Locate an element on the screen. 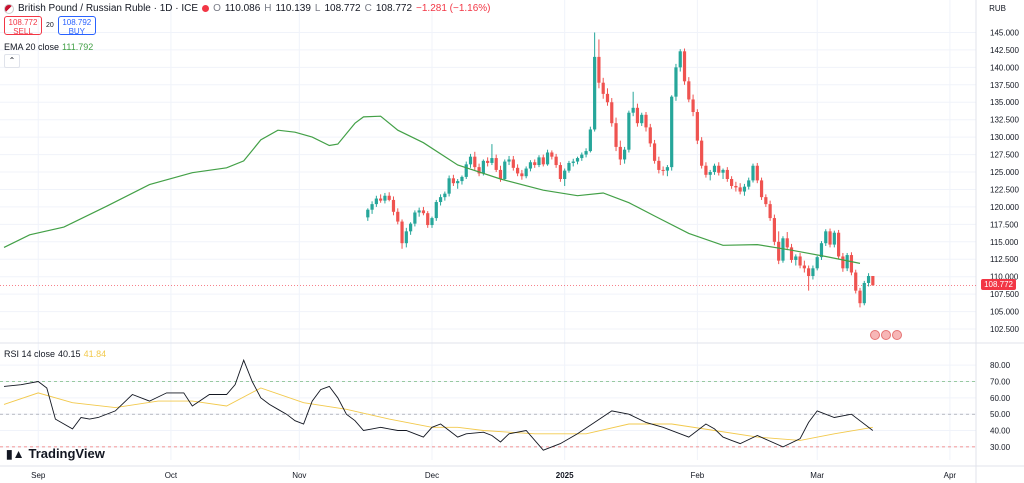 Image resolution: width=1024 pixels, height=483 pixels. spread-value: 20 is located at coordinates (50, 25).